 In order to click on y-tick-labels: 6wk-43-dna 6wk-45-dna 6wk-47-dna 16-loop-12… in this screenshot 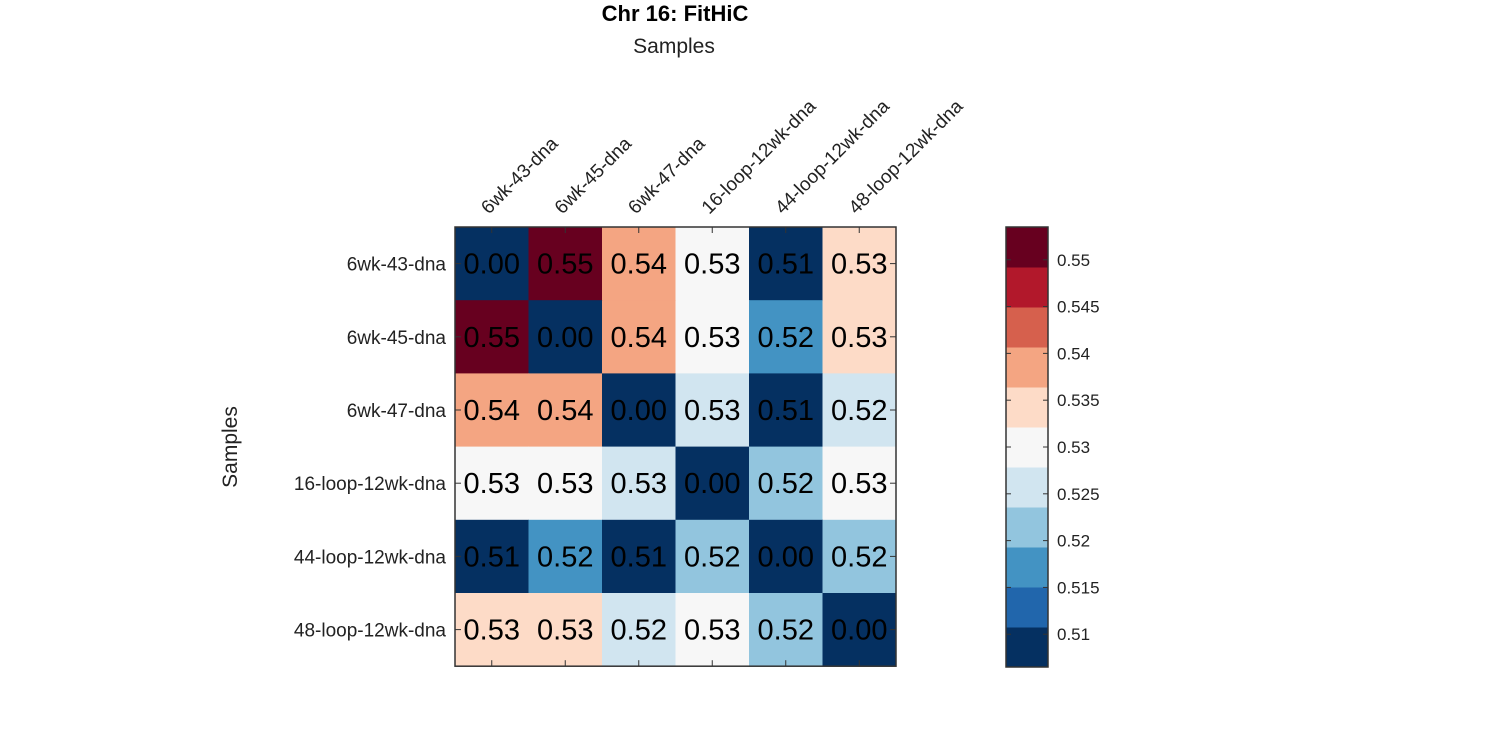, I will do `click(370, 448)`.